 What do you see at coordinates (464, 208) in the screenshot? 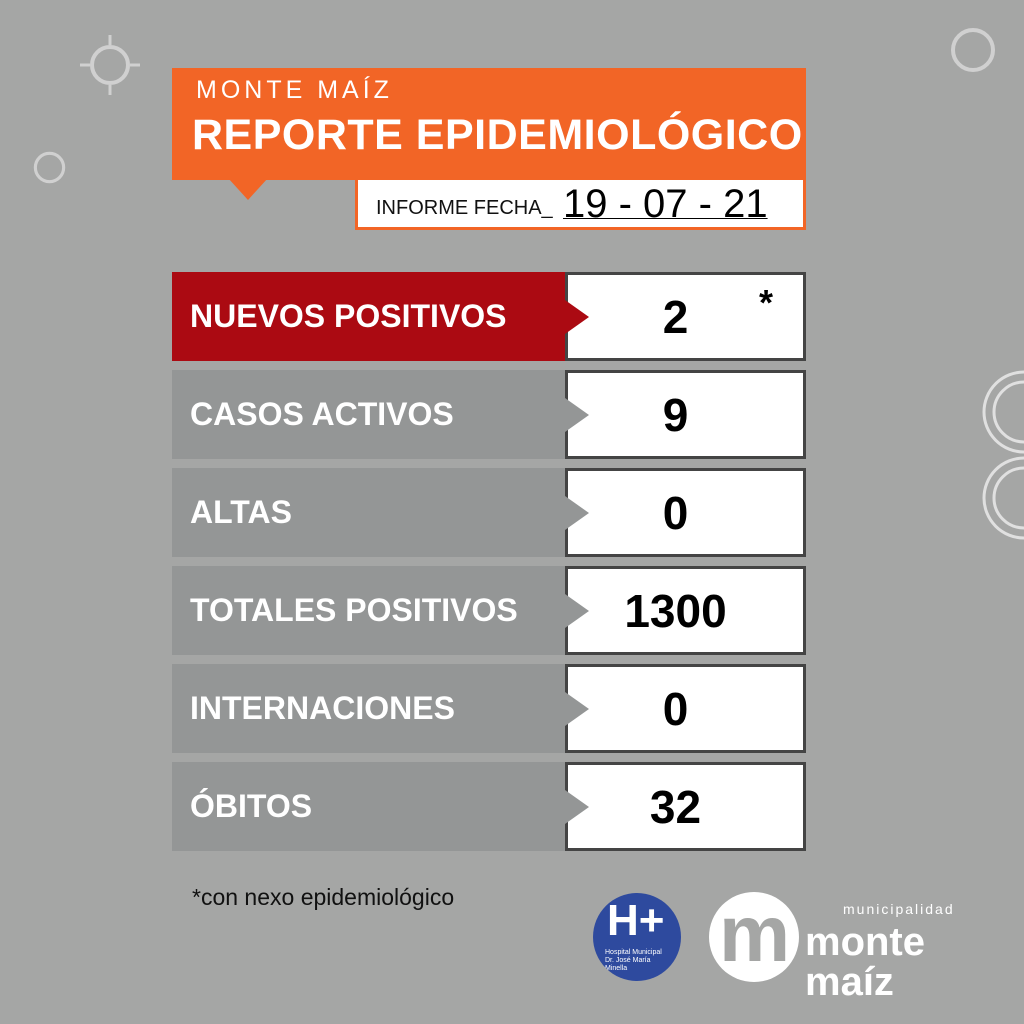
I see `date-label: INFORME FECHA_` at bounding box center [464, 208].